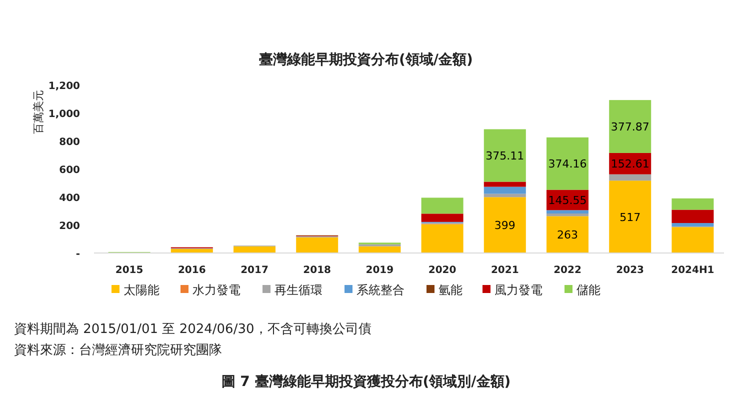 Image resolution: width=732 pixels, height=396 pixels. What do you see at coordinates (317, 270) in the screenshot?
I see `x-tick-label: 2018` at bounding box center [317, 270].